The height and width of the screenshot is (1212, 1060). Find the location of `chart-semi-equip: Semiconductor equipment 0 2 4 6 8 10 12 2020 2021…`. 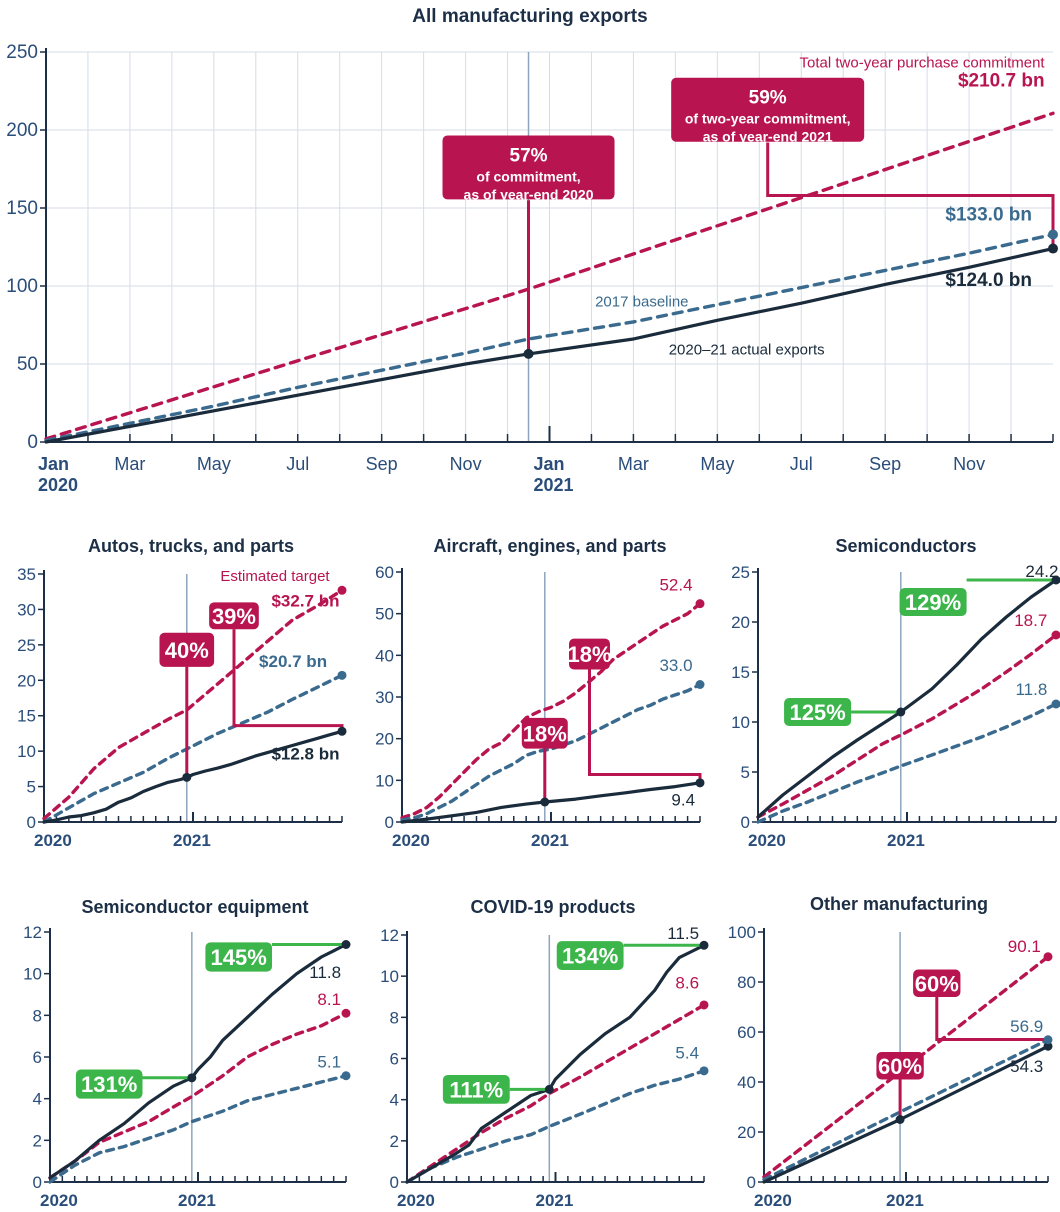

chart-semi-equip: Semiconductor equipment 0 2 4 6 8 10 12 2020 2021… is located at coordinates (187, 1053).